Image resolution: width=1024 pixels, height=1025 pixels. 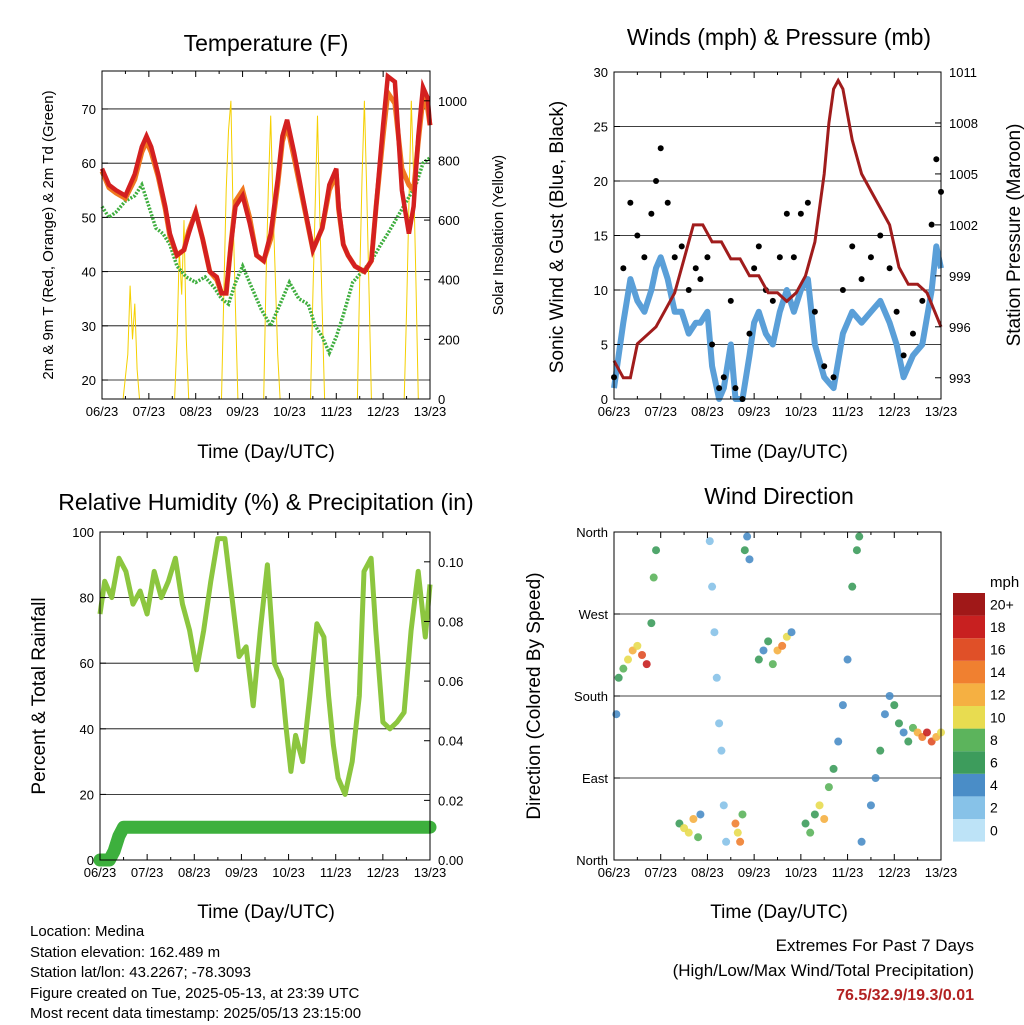 I want to click on y-right-tick-label: 0.08, so click(x=450, y=621).